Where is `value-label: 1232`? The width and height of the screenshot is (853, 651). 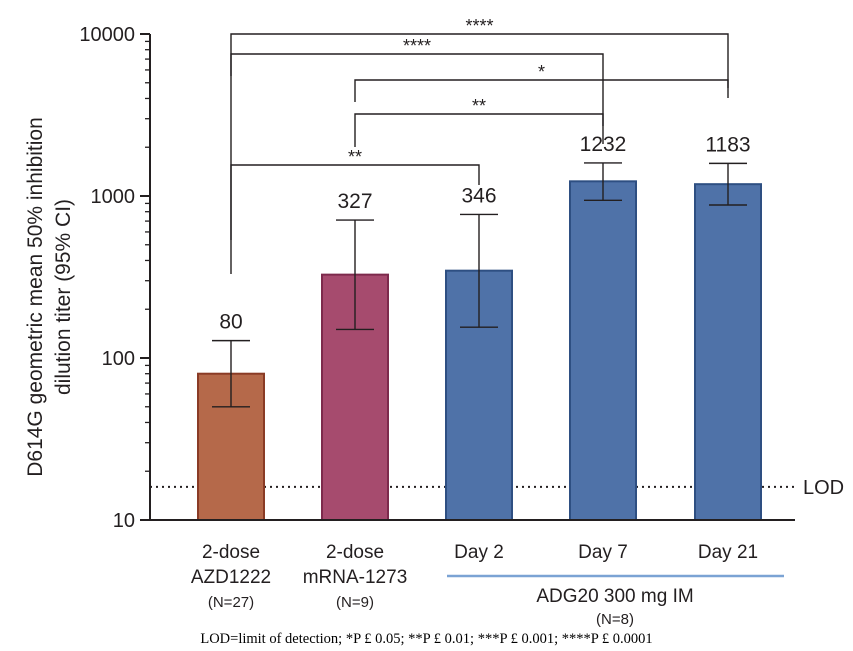 value-label: 1232 is located at coordinates (603, 144).